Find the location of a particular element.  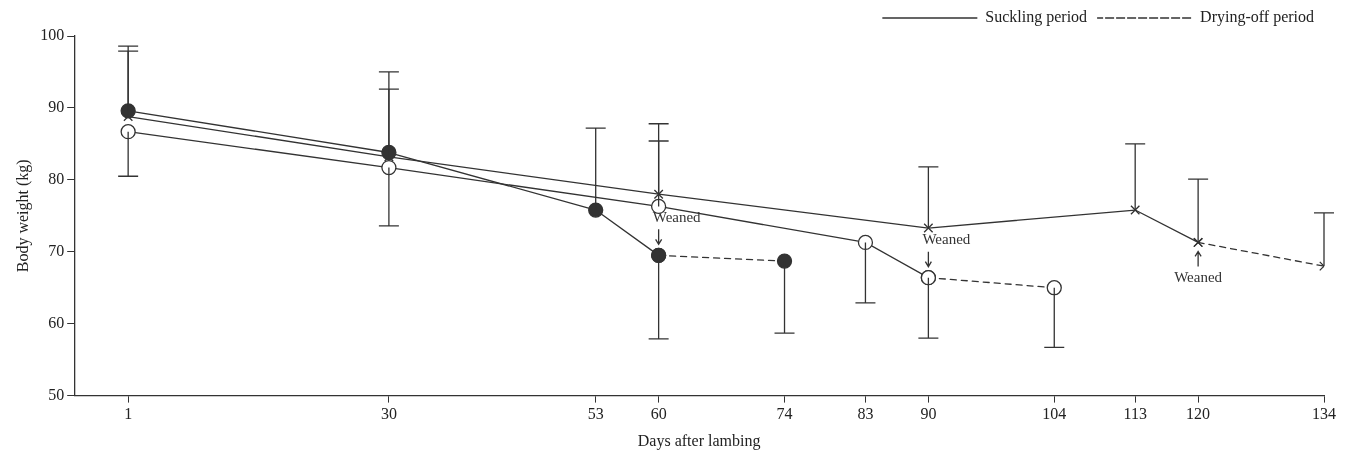

y-tick-label: 90 is located at coordinates (56, 107).